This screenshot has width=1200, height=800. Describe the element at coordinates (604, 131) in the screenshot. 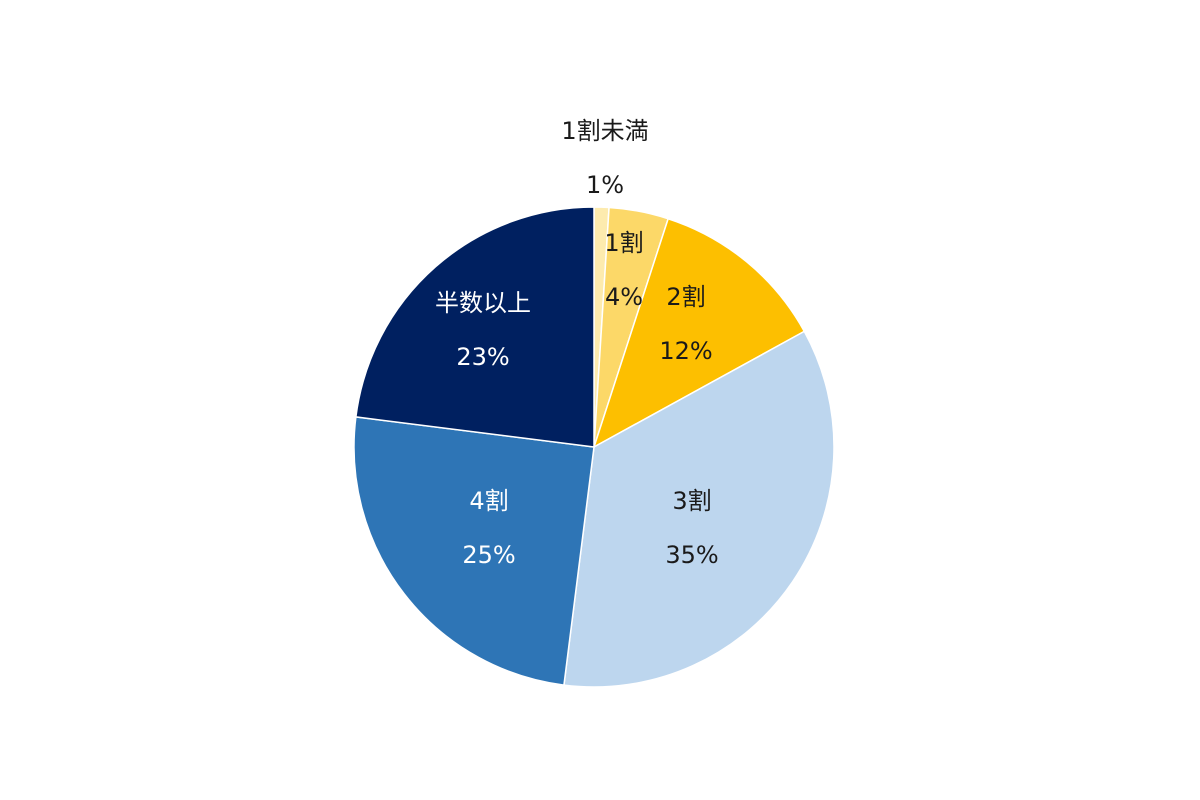

I see `slice-category-label: 1割未満` at that location.